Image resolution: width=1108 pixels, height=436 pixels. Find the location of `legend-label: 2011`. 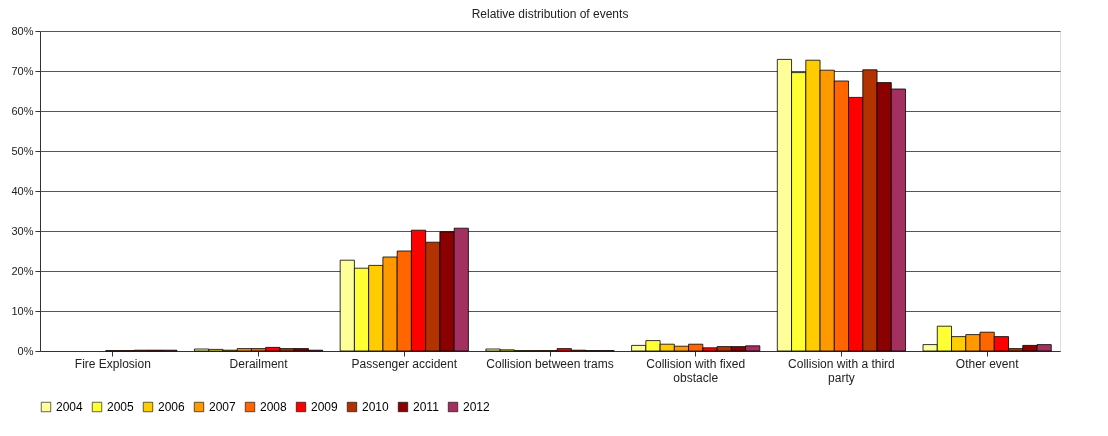

legend-label: 2011 is located at coordinates (426, 407).